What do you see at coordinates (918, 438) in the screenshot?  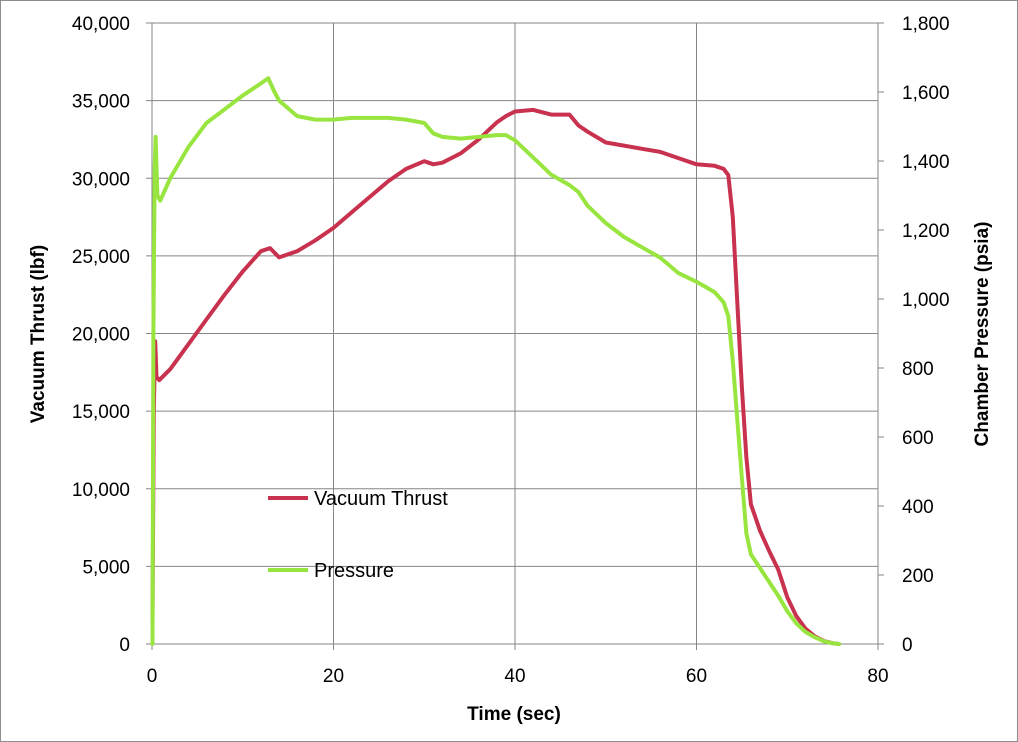 I see `y2-tick-label: 600` at bounding box center [918, 438].